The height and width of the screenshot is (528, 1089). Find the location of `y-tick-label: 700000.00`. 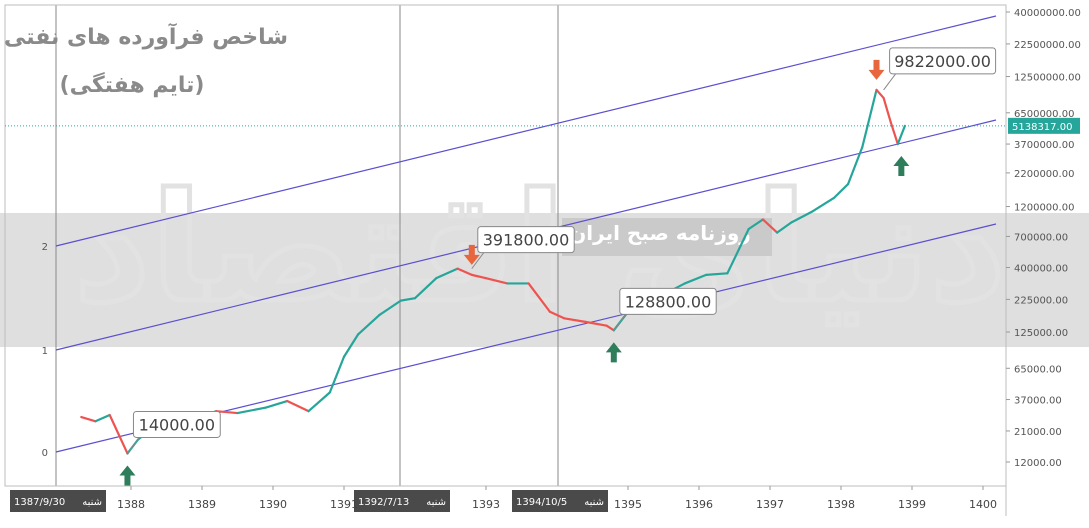

y-tick-label: 700000.00 is located at coordinates (1041, 237).